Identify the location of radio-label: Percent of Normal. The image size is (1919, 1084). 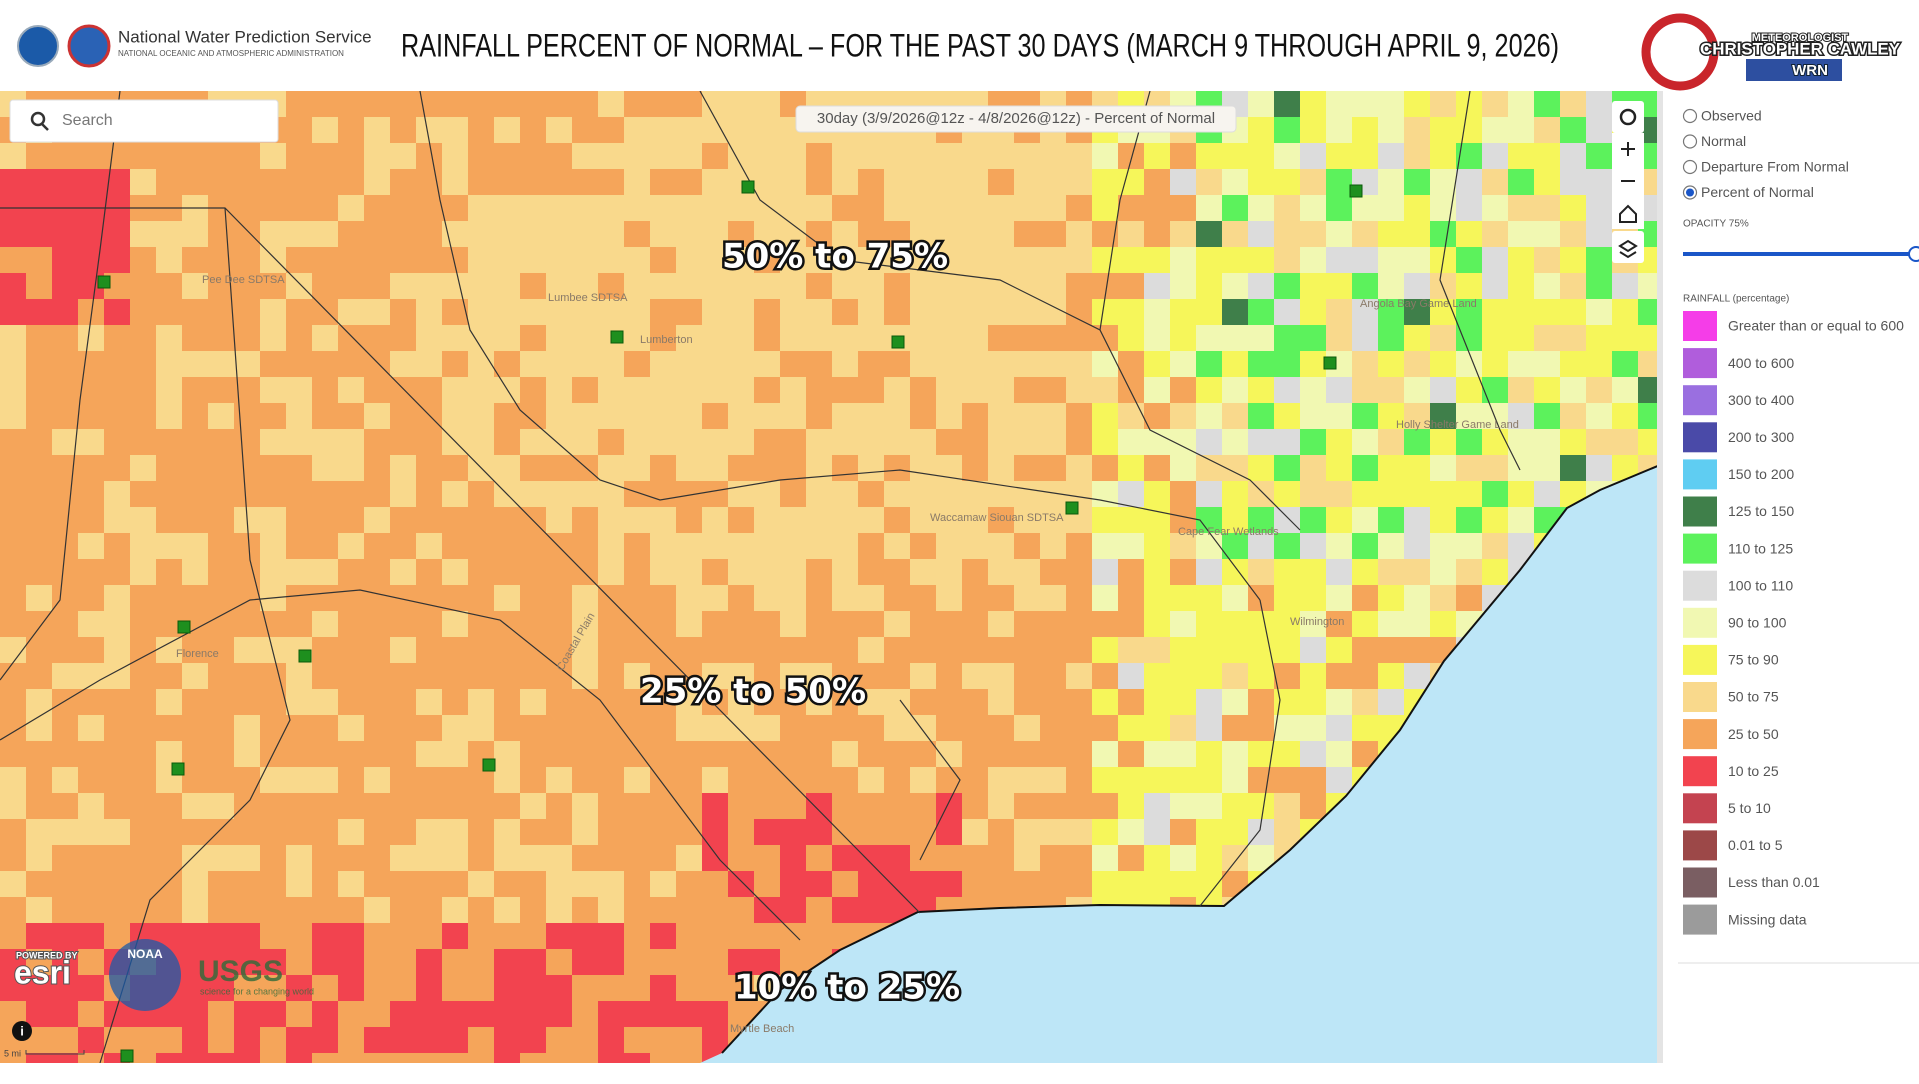
(1757, 192).